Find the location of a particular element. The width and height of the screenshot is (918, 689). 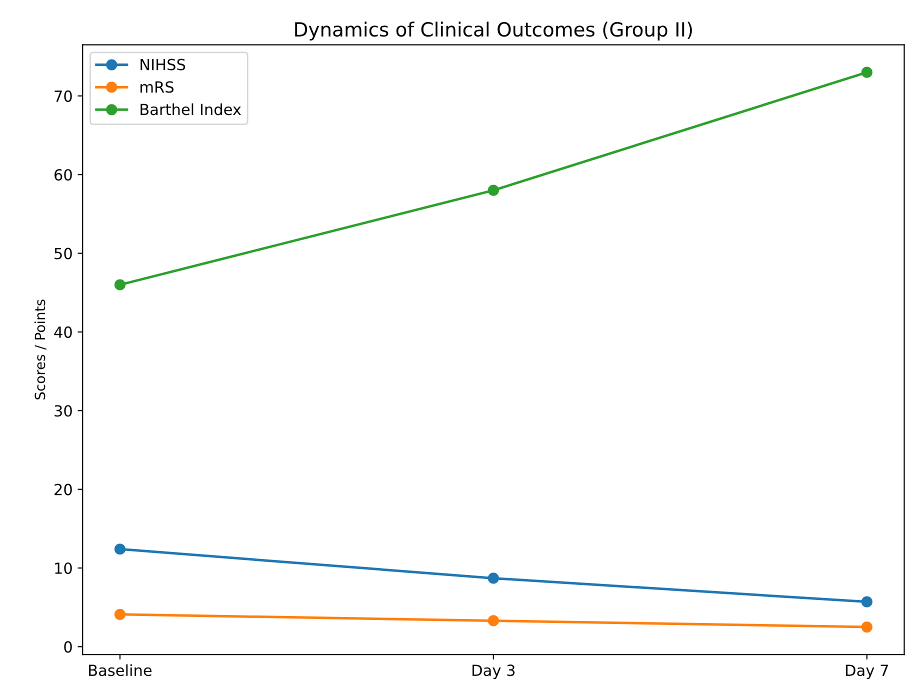

y-tick-label: 50 is located at coordinates (63, 254).